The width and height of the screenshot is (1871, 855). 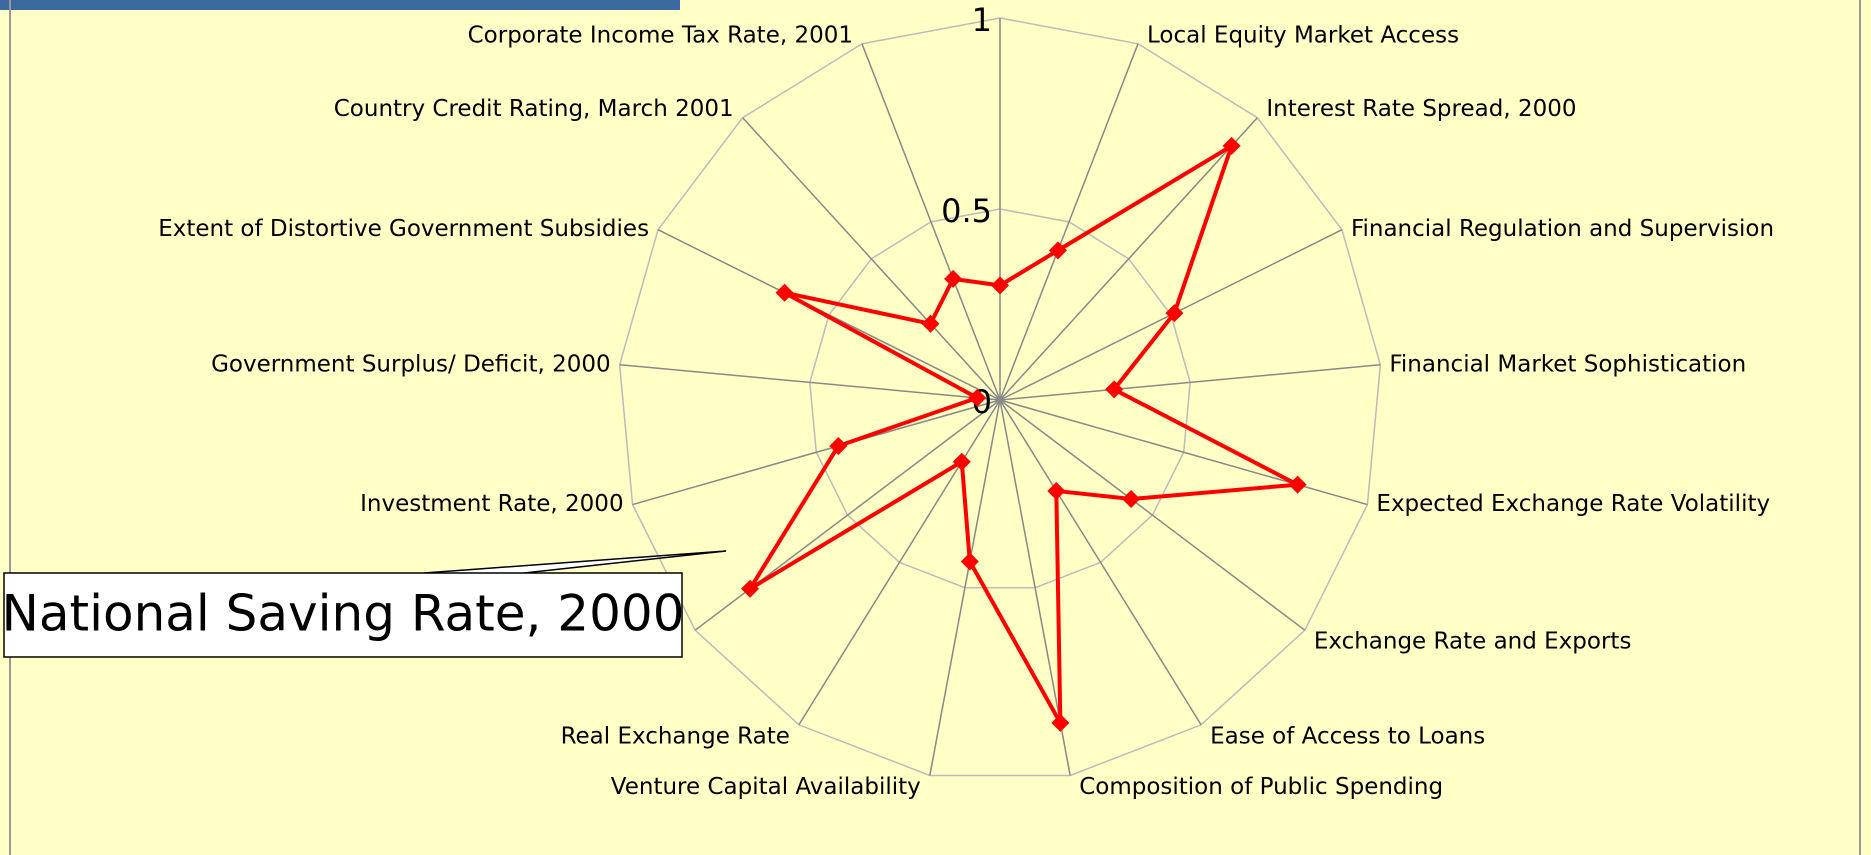 I want to click on category-label: Real Exchange Rate, so click(x=675, y=736).